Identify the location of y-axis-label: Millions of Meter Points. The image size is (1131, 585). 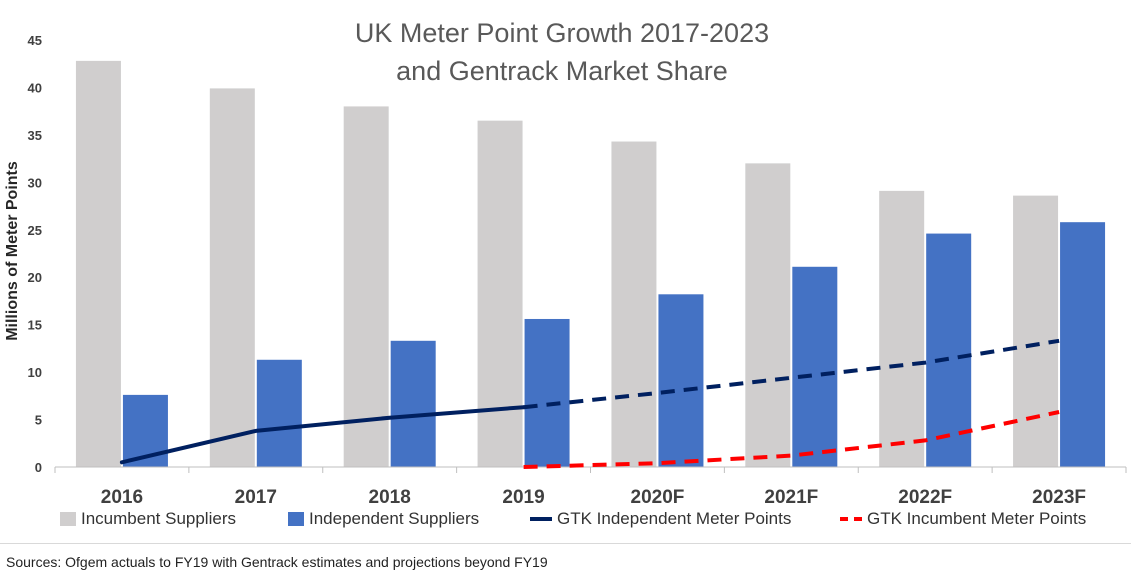
(12, 251).